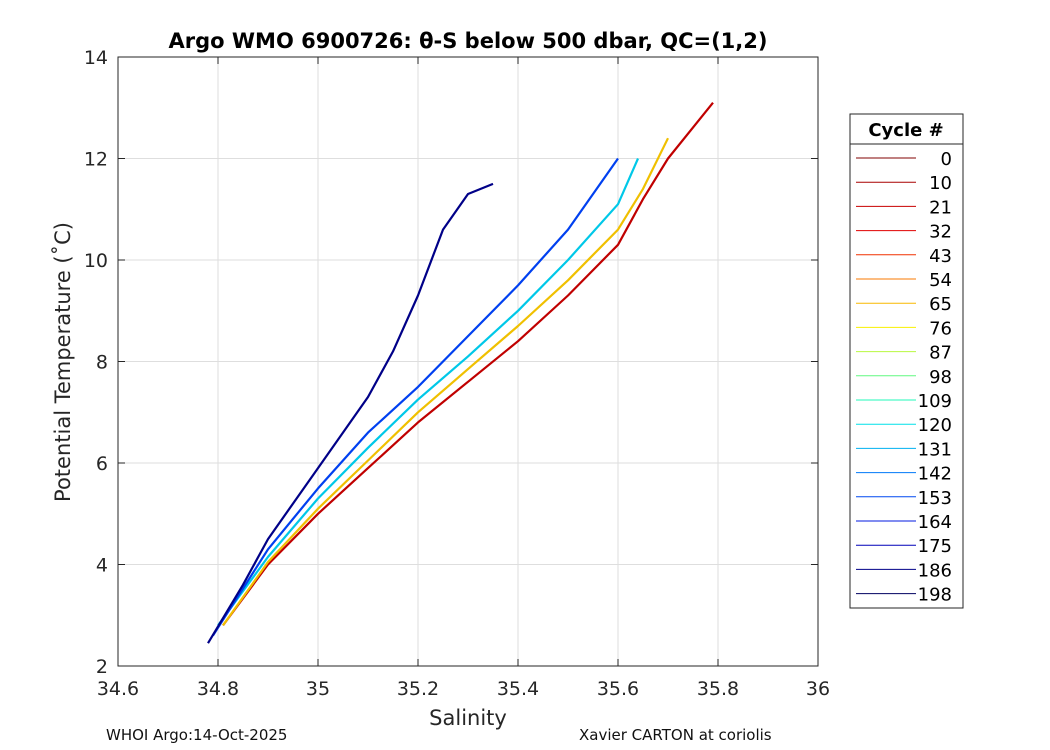 This screenshot has width=1050, height=750. I want to click on y-tick-label: 12, so click(96, 160).